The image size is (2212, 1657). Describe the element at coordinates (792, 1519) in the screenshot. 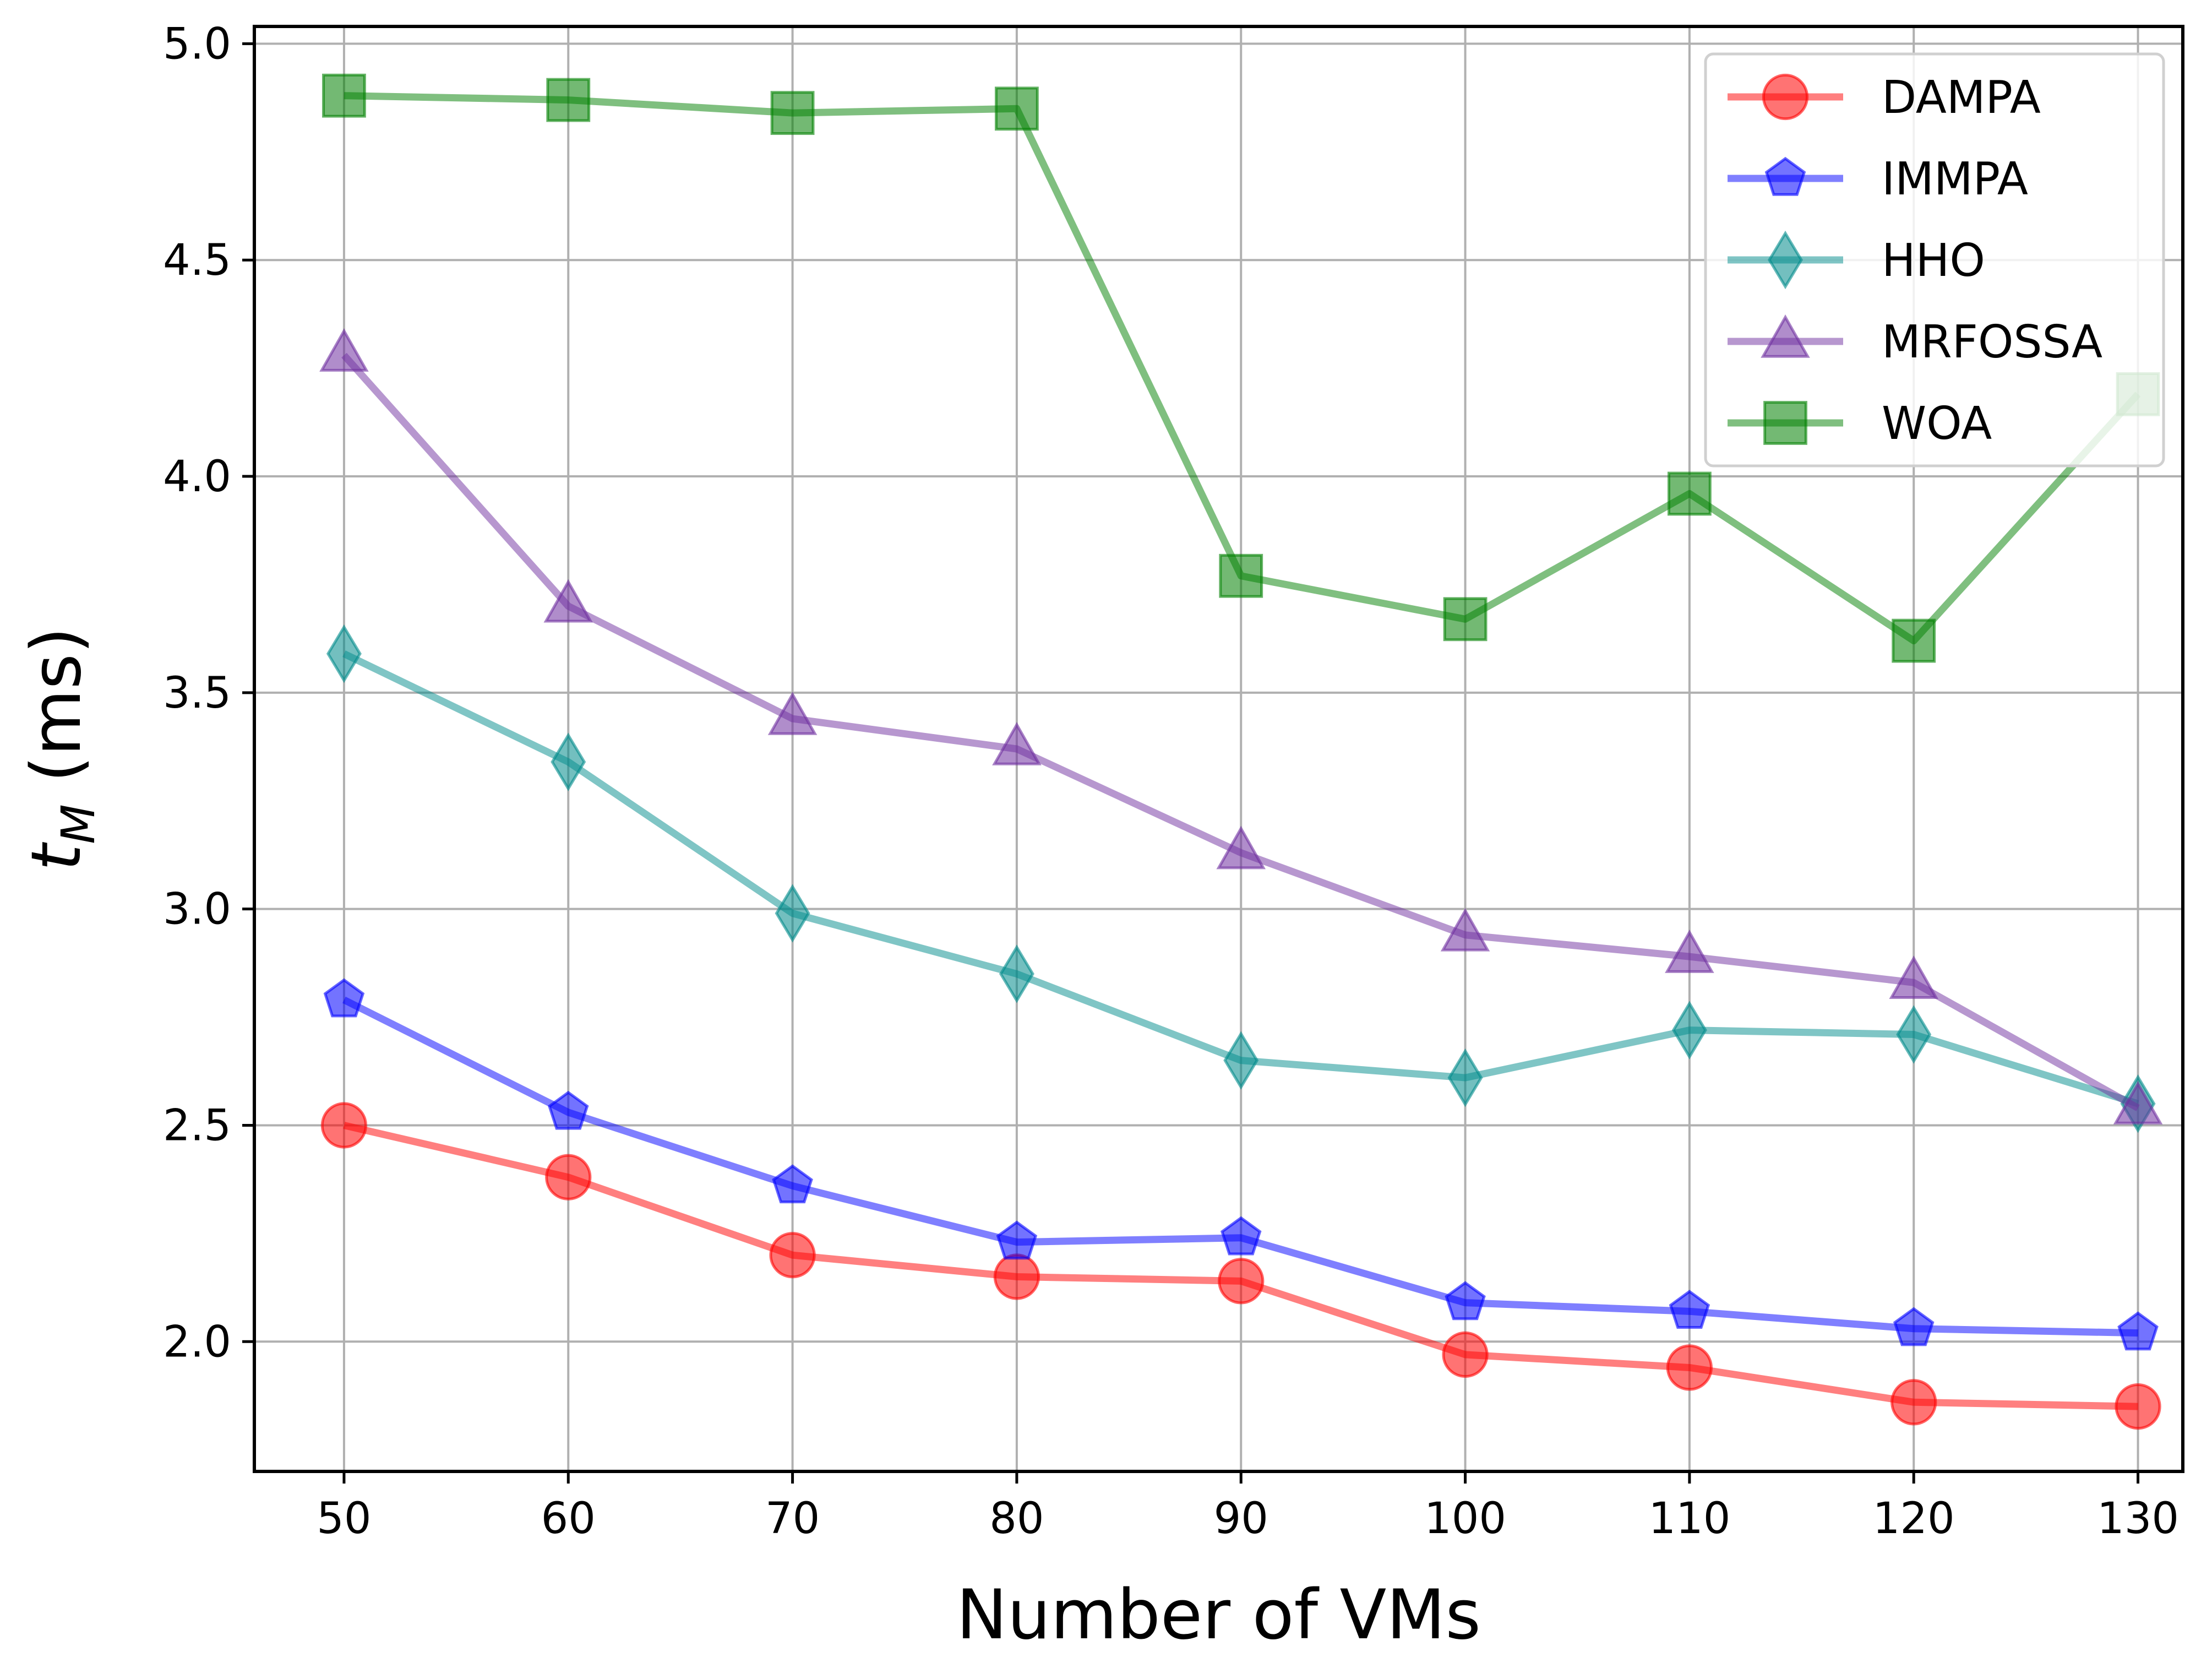

I see `x-tick-label: 70` at that location.